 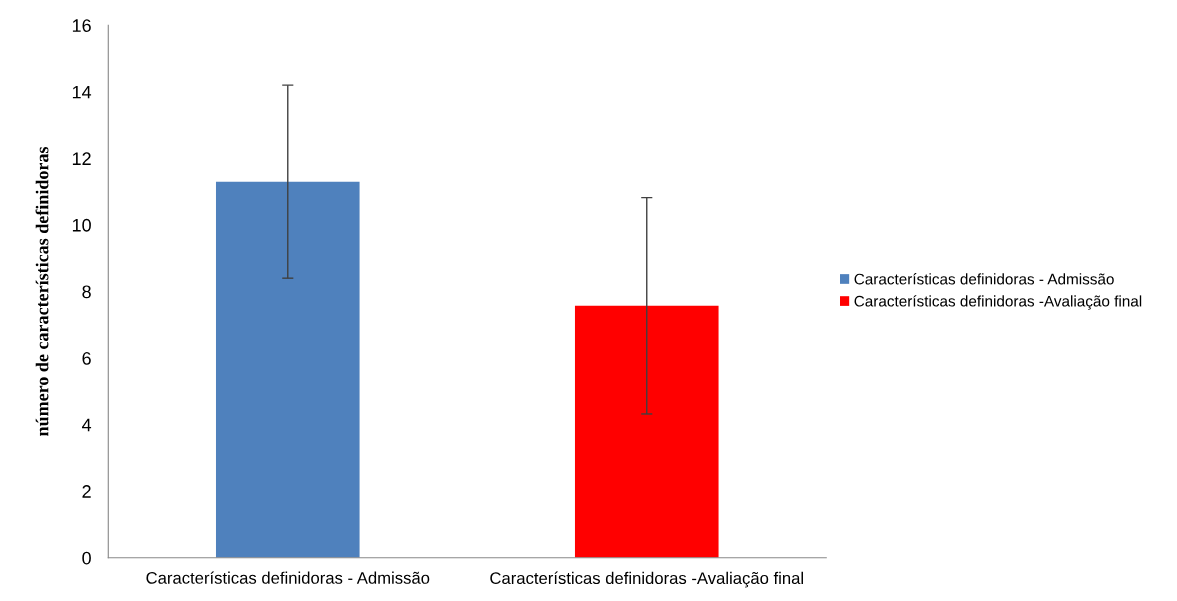 I want to click on legend-label: Características definidoras -Avaliação final, so click(x=998, y=302).